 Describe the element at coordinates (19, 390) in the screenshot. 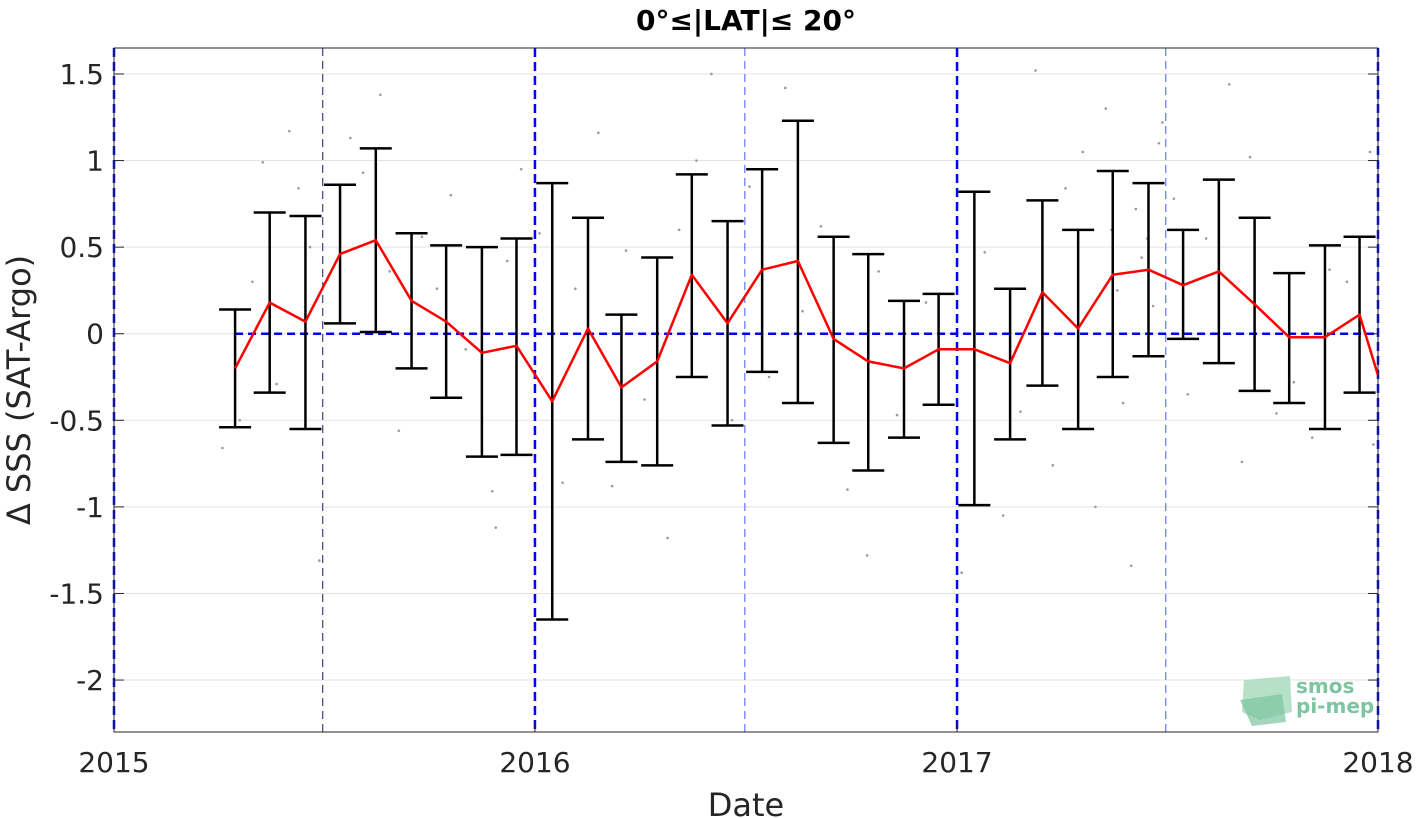

I see `y-axis-label: Δ SSS (SAT-Argo)` at that location.